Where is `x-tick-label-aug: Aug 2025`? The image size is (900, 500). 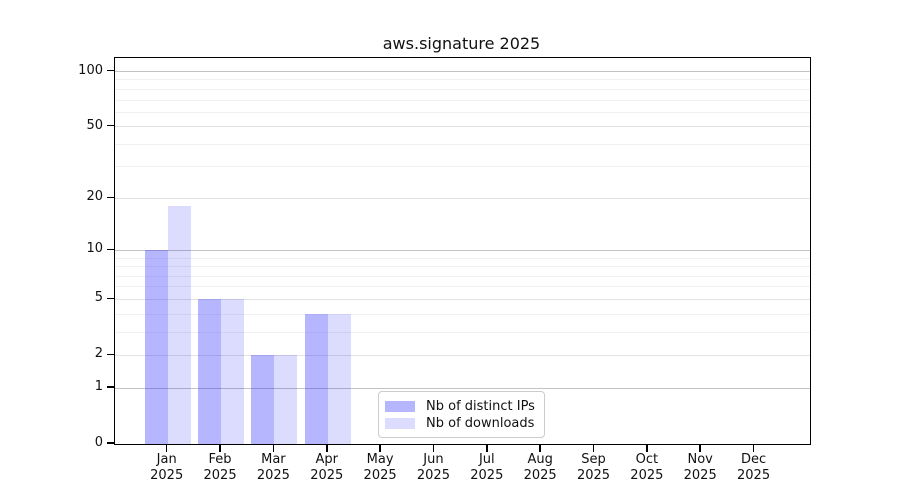
x-tick-label-aug: Aug 2025 is located at coordinates (540, 467).